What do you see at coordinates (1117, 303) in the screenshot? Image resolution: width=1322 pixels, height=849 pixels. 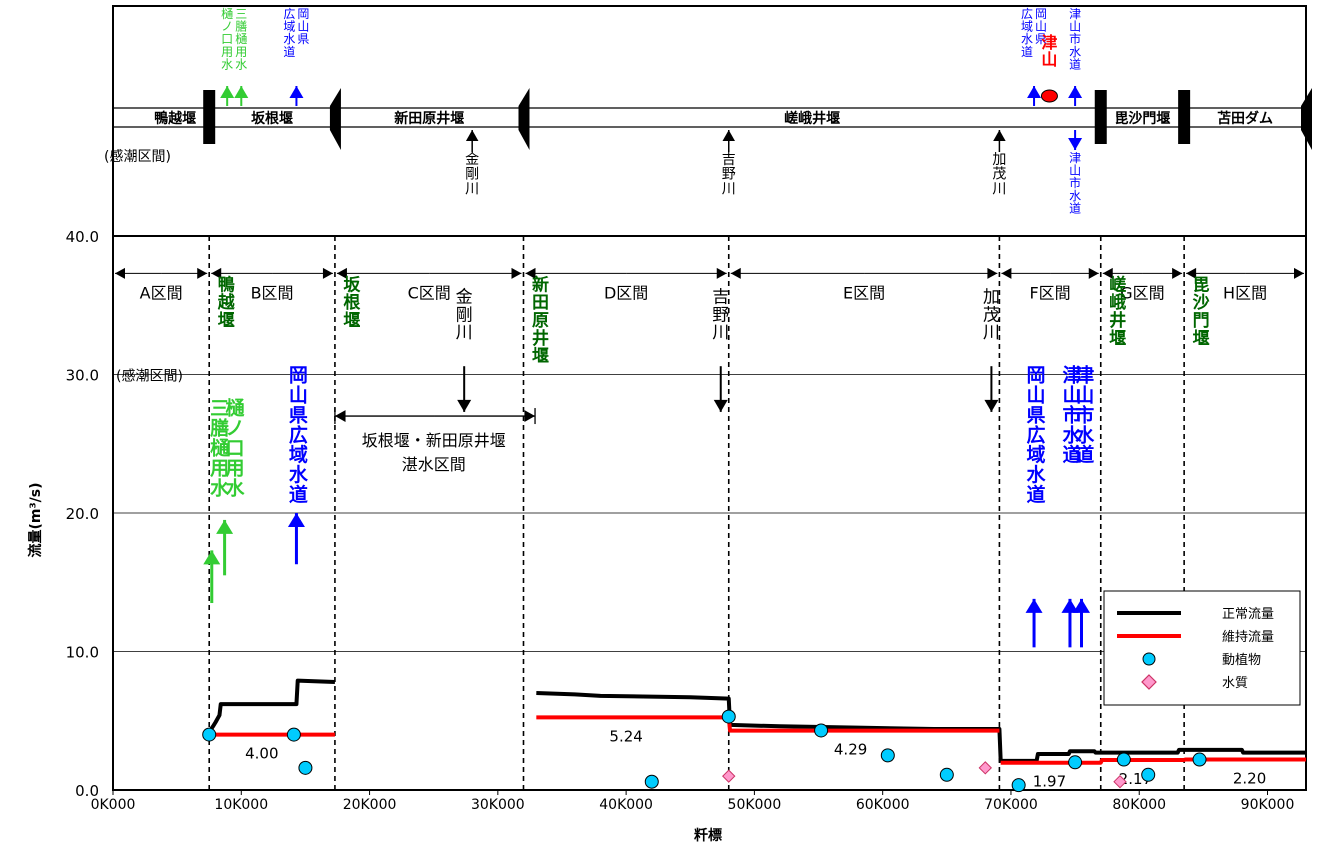 I see `weir-label-char: 峨` at bounding box center [1117, 303].